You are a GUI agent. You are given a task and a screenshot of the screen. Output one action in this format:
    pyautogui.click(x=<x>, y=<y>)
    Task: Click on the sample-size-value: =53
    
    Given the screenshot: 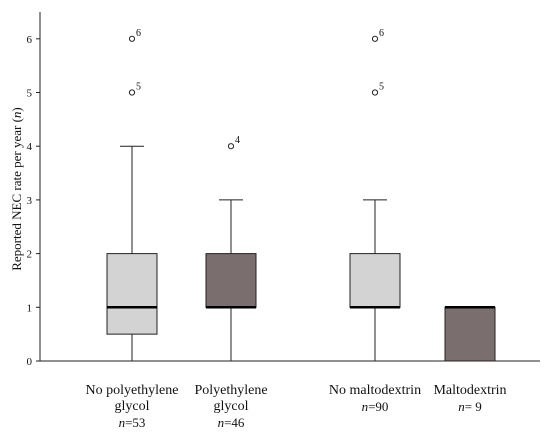 What is the action you would take?
    pyautogui.click(x=135, y=422)
    